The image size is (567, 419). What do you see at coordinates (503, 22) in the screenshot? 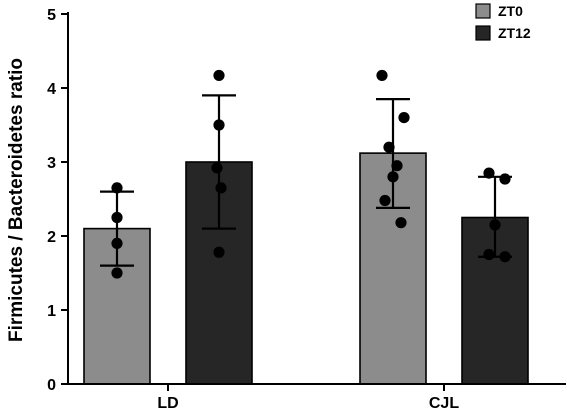
I see `legend: ZT0 ZT12` at bounding box center [503, 22].